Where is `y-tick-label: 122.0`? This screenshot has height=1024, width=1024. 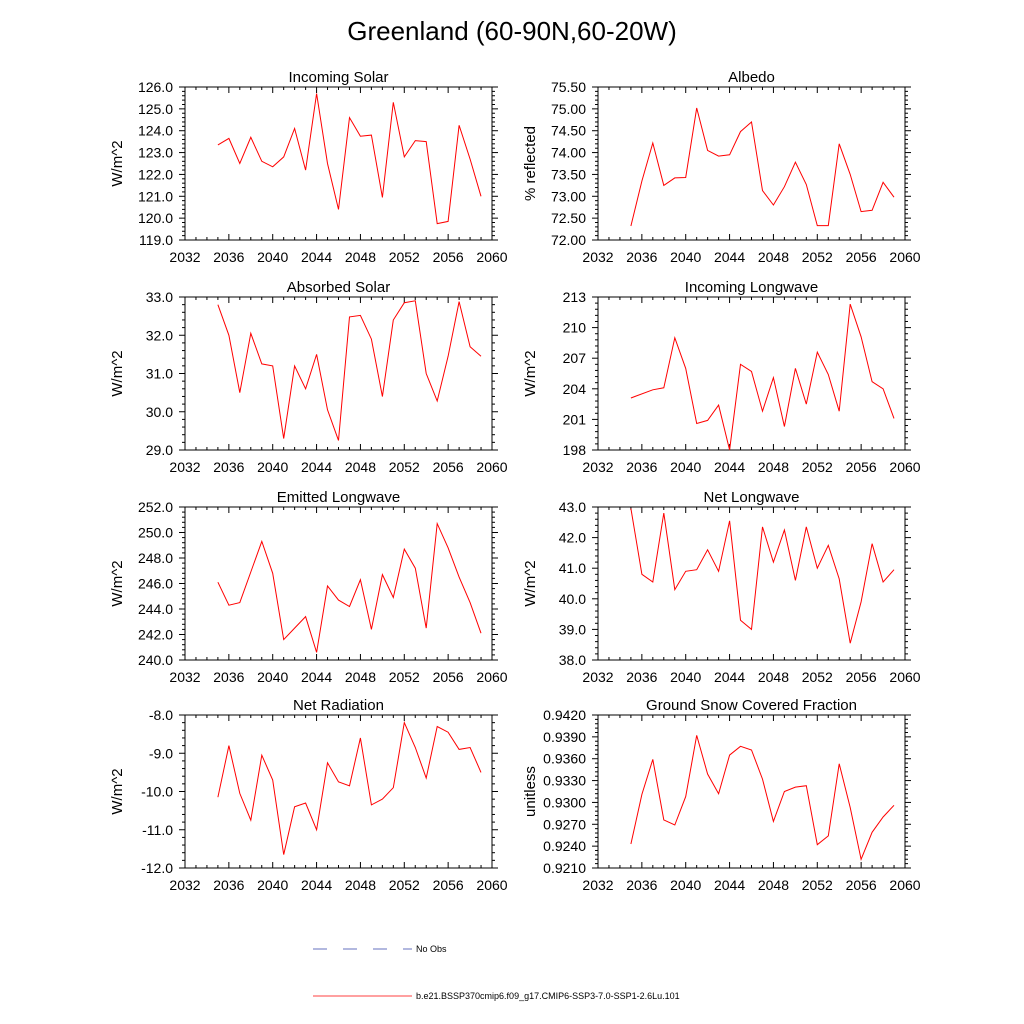 y-tick-label: 122.0 is located at coordinates (155, 174).